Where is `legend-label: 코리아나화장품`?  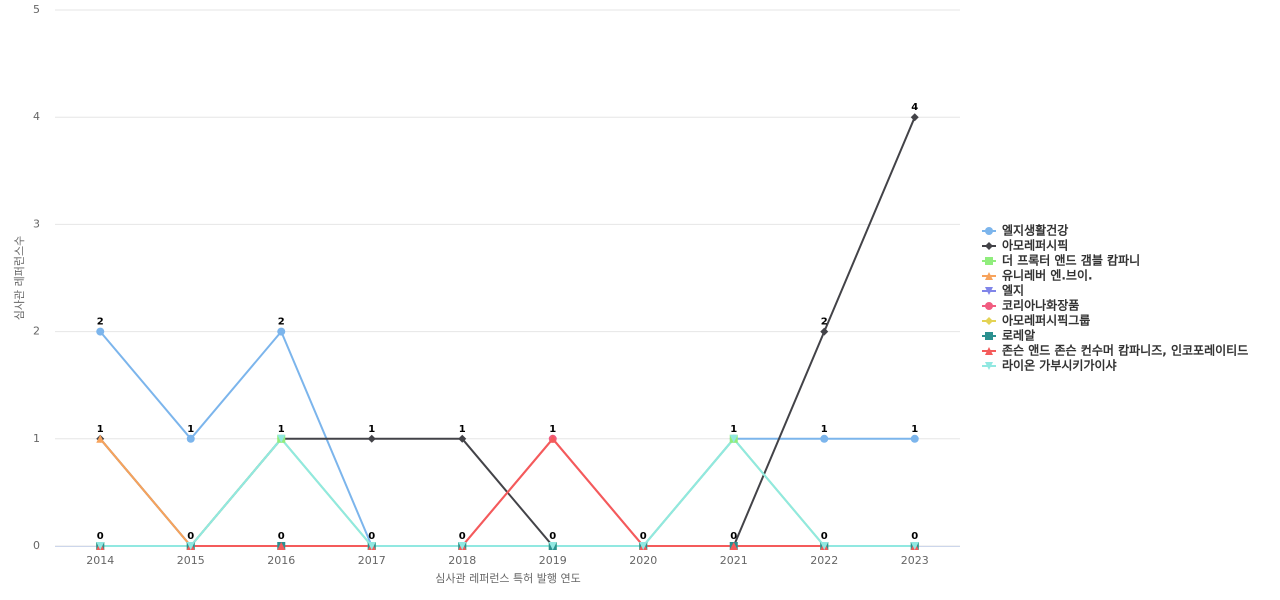
legend-label: 코리아나화장품 is located at coordinates (1040, 305).